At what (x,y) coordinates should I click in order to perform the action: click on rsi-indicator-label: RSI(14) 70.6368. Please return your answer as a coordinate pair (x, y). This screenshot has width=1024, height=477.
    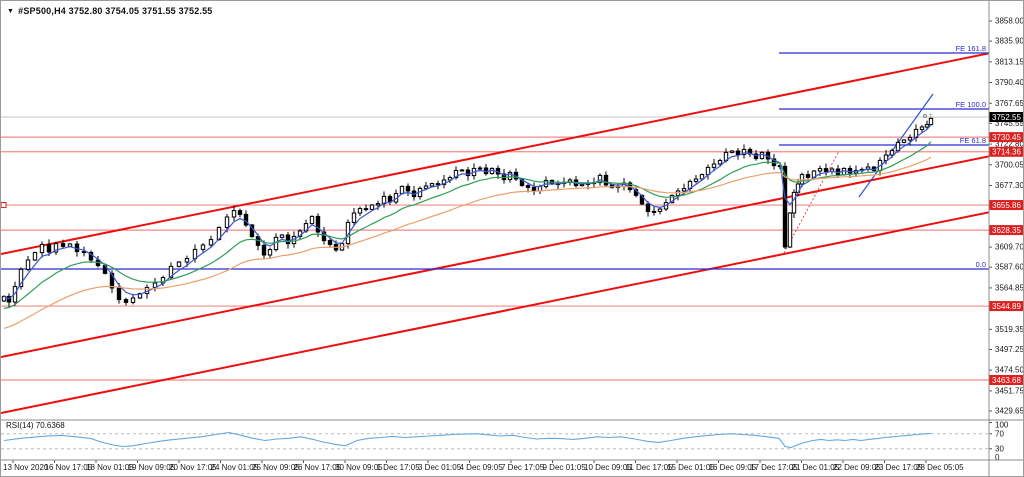
    Looking at the image, I should click on (35, 425).